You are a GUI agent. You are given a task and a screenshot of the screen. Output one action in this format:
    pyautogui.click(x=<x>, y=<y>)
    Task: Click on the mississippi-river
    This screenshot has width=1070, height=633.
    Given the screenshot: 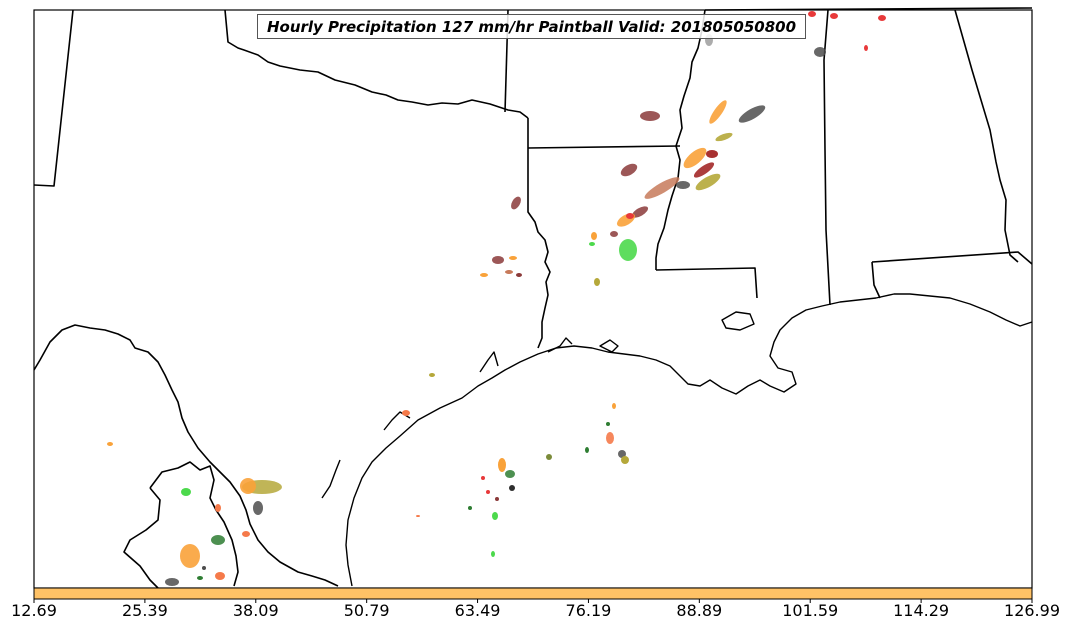 What is the action you would take?
    pyautogui.click(x=680, y=139)
    